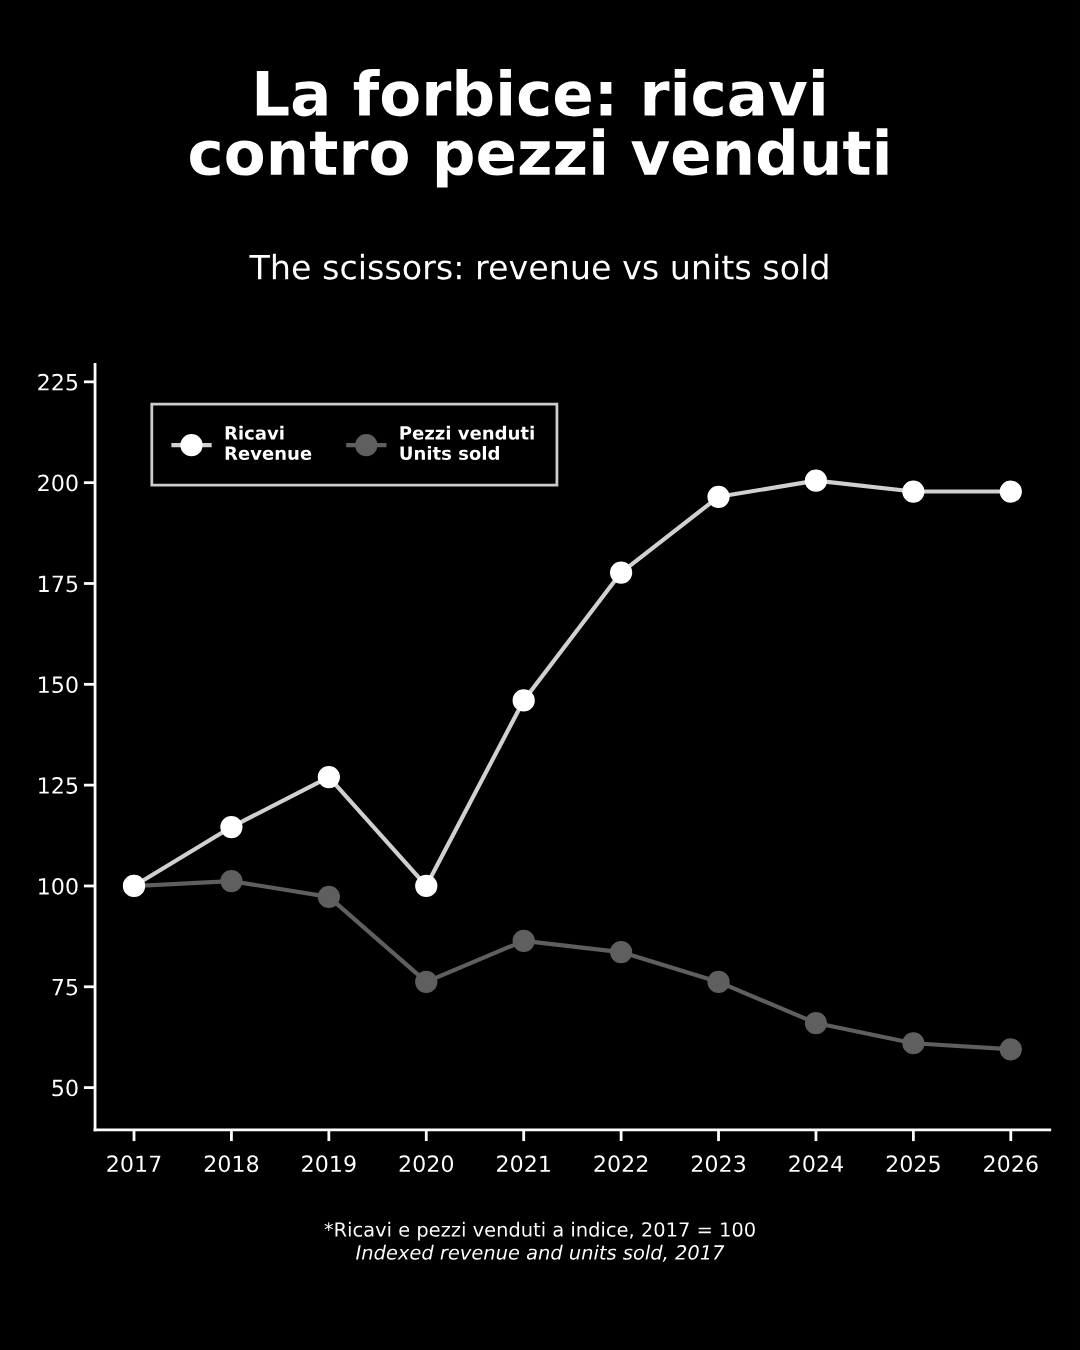 Image resolution: width=1080 pixels, height=1350 pixels. What do you see at coordinates (426, 1164) in the screenshot?
I see `x-tick-label: 2020` at bounding box center [426, 1164].